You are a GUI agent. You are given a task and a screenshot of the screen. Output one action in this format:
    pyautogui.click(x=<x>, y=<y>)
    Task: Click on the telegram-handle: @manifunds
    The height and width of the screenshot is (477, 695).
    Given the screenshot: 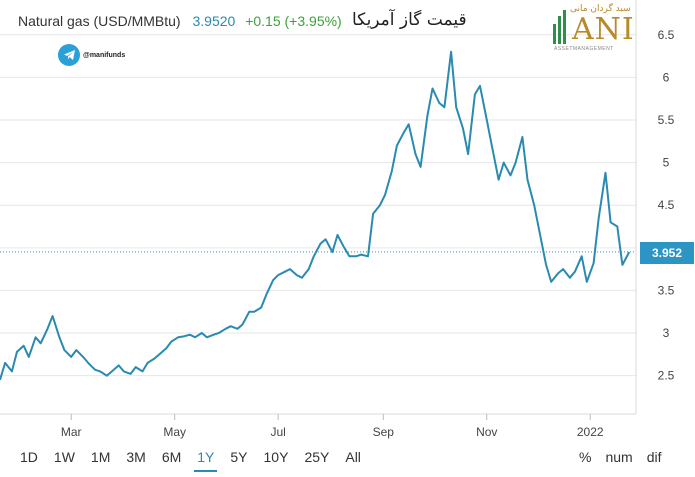 What is the action you would take?
    pyautogui.click(x=104, y=55)
    